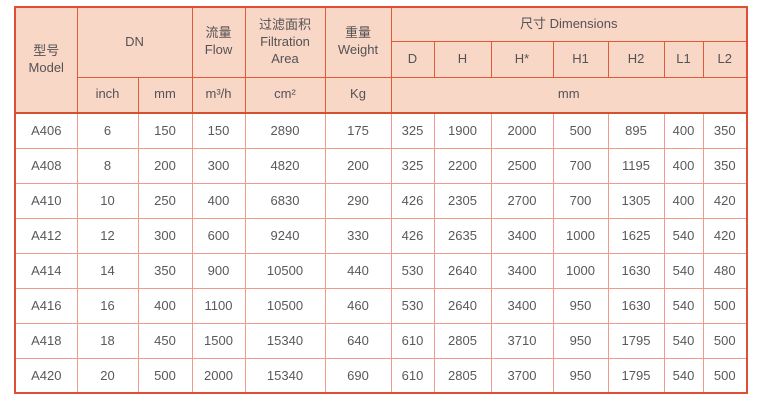 This screenshot has width=759, height=403. Describe the element at coordinates (412, 200) in the screenshot. I see `value-cell: 426` at that location.